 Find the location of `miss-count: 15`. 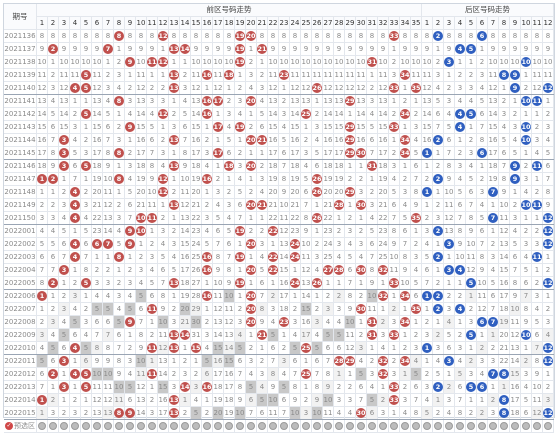

miss-count: 15 is located at coordinates (515, 374).